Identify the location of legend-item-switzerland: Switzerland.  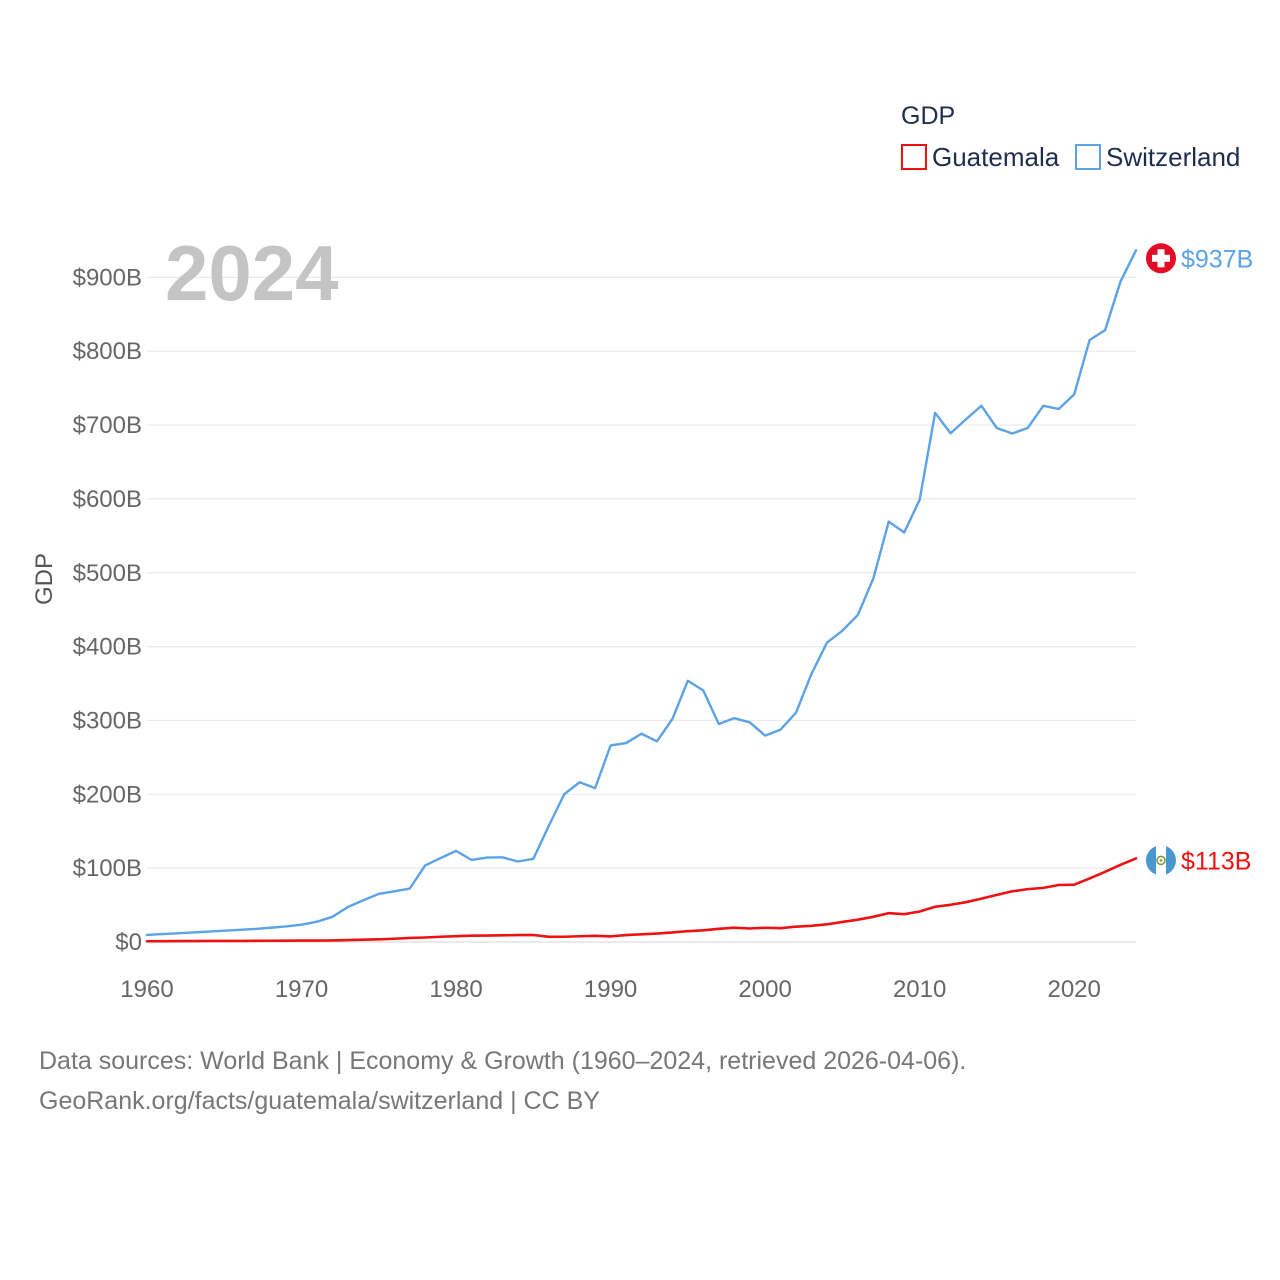
(1157, 157).